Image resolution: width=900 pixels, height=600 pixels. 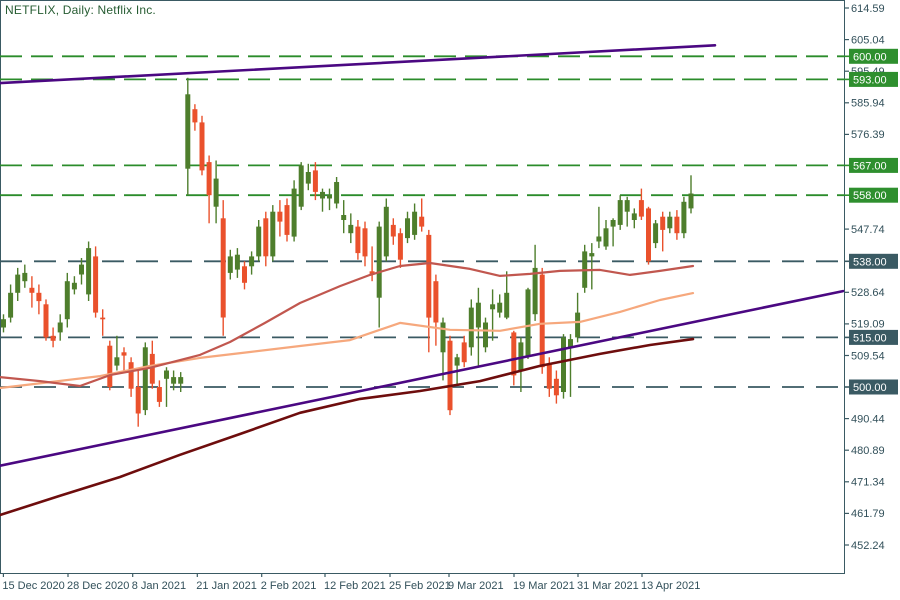 I want to click on price-tick-label: 471.34, so click(x=868, y=483).